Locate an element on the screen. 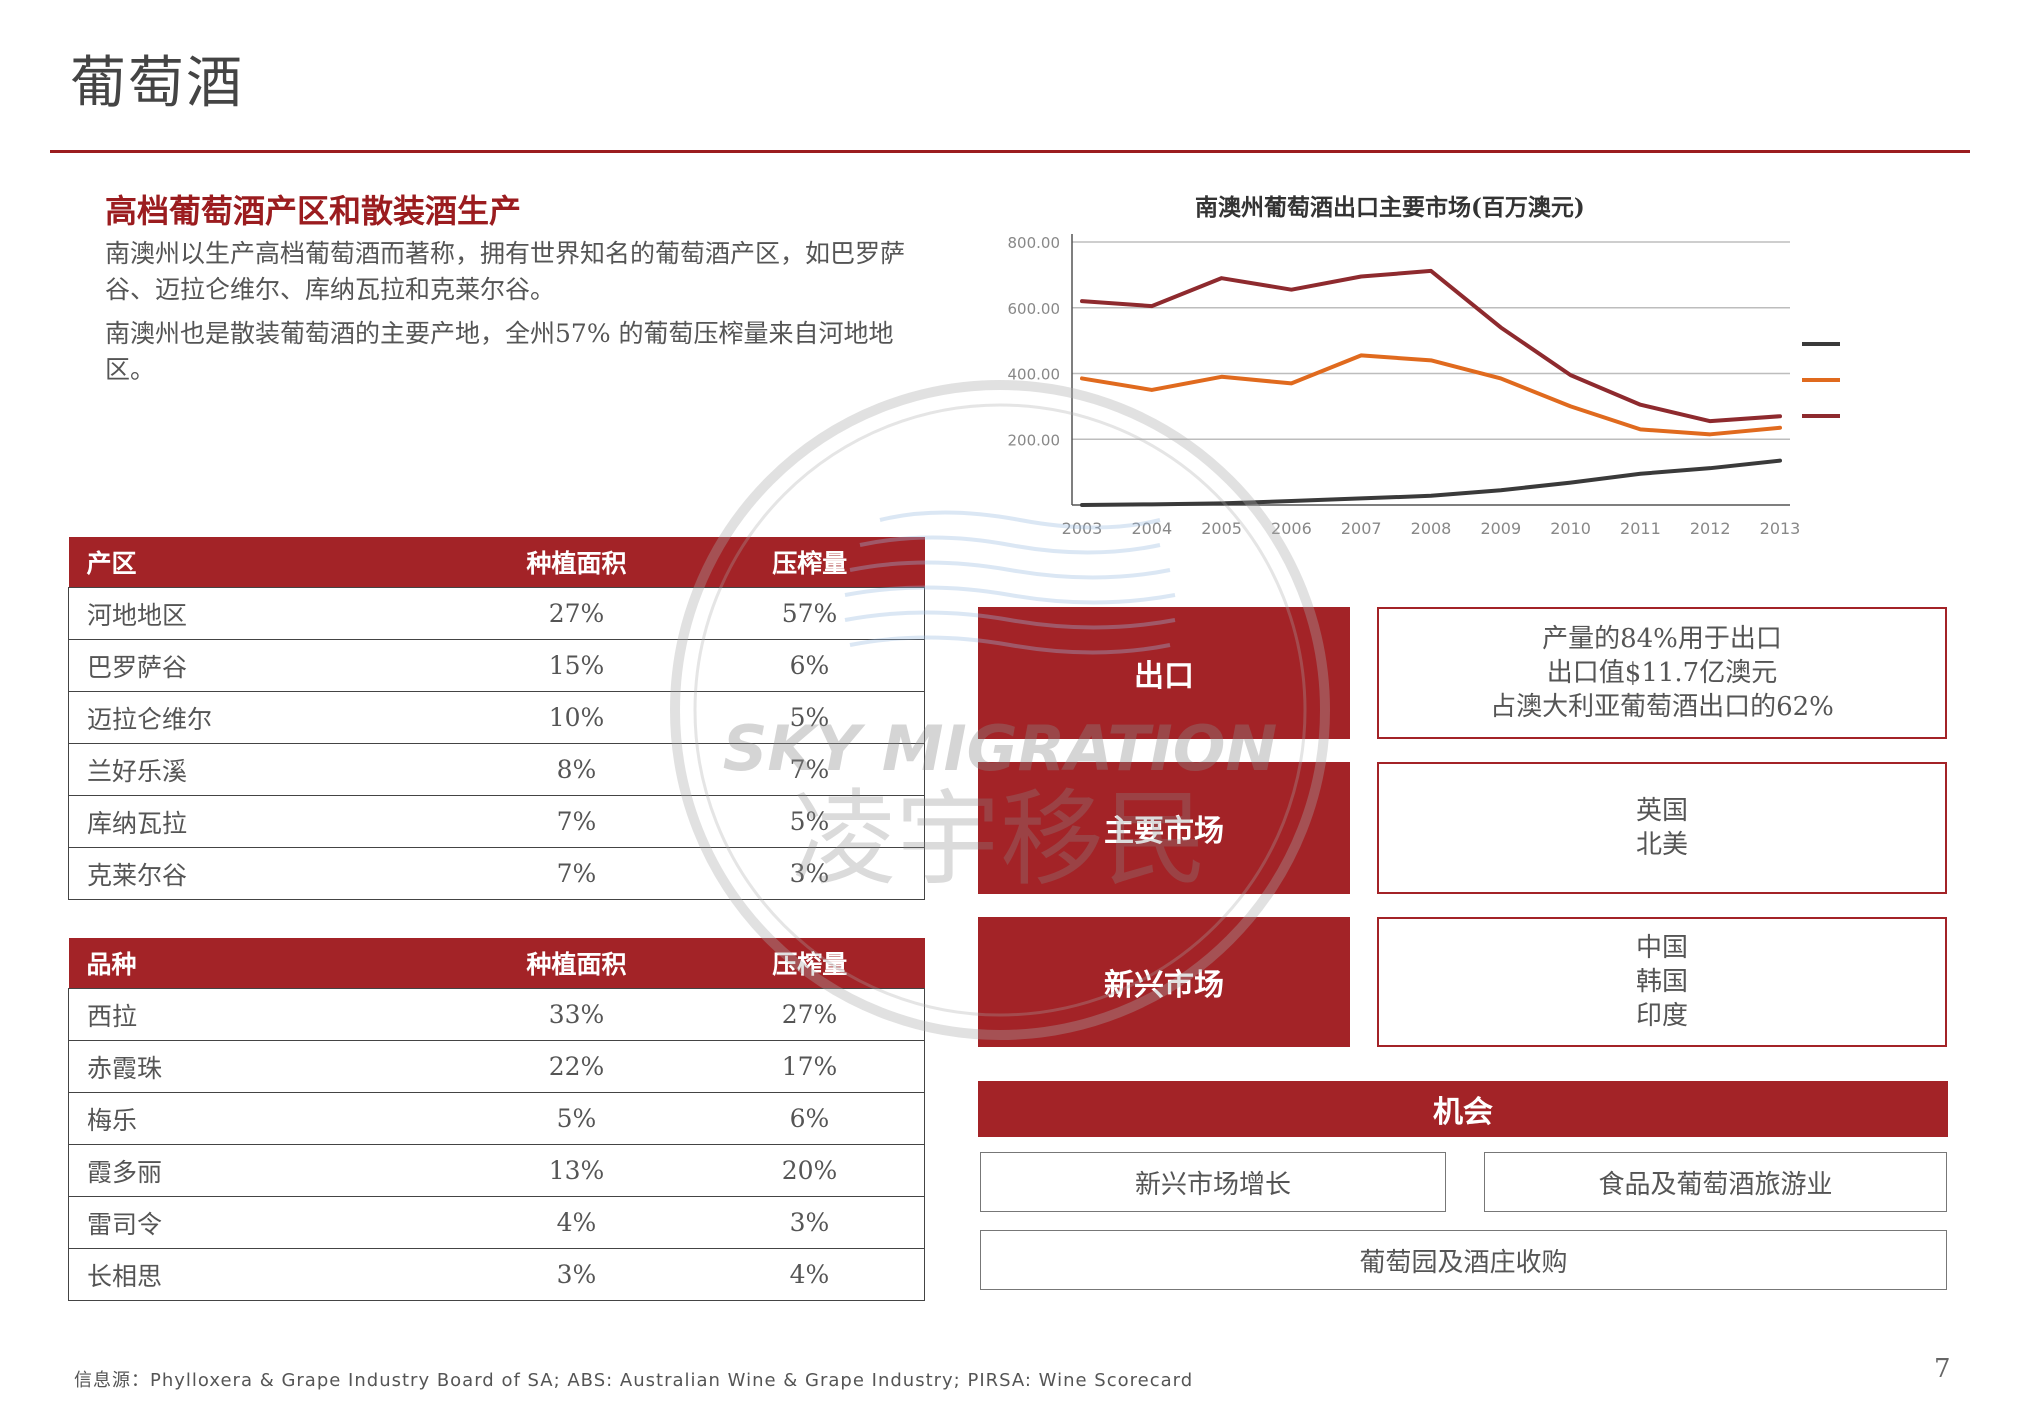 The width and height of the screenshot is (2017, 1426). variety-header-crush: 压榨量 is located at coordinates (810, 963).